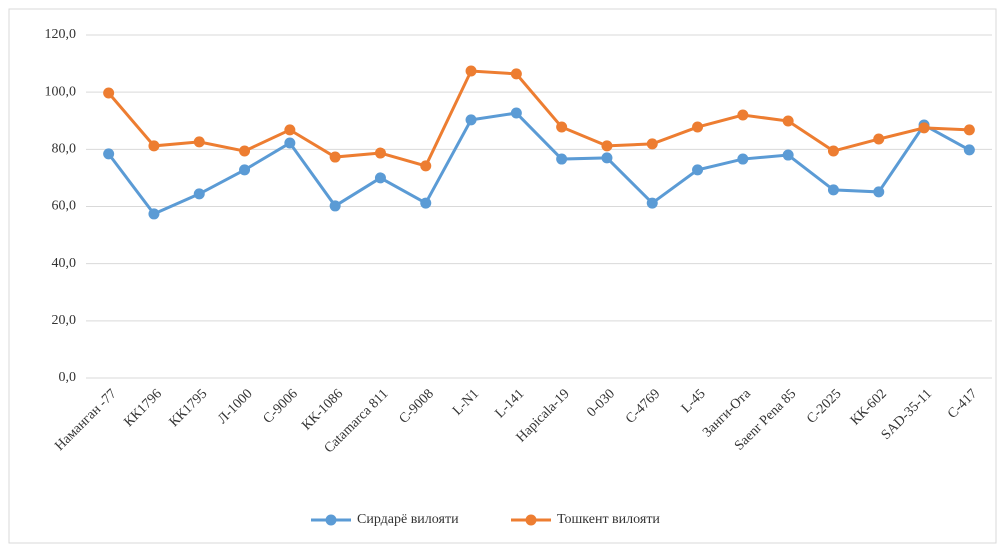  I want to click on y-tick-label: 40,0, so click(64, 263).